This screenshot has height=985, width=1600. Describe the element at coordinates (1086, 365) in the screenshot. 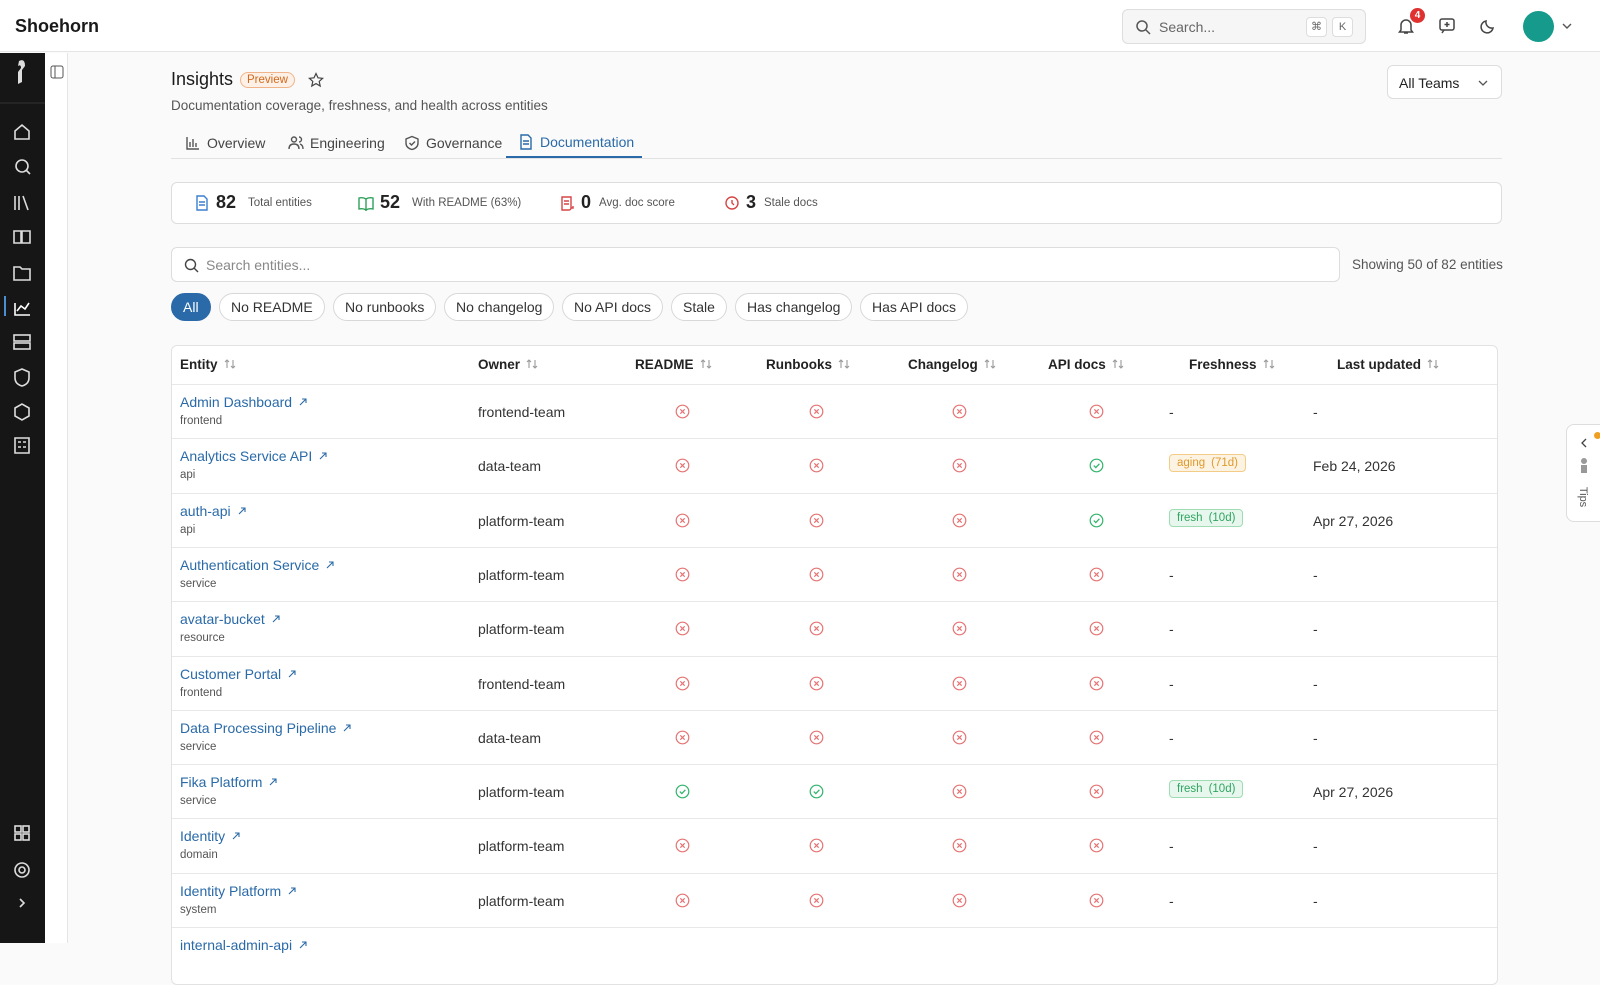

I see `column-header: API docs` at that location.